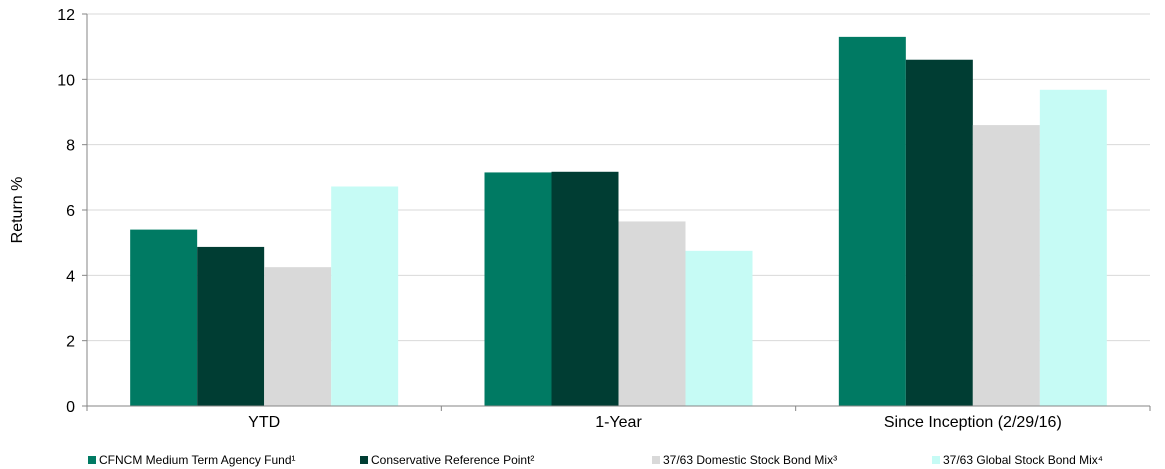 The image size is (1165, 469). Describe the element at coordinates (1023, 460) in the screenshot. I see `legend-label: 37/63 Global Stock Bond Mix⁴` at that location.